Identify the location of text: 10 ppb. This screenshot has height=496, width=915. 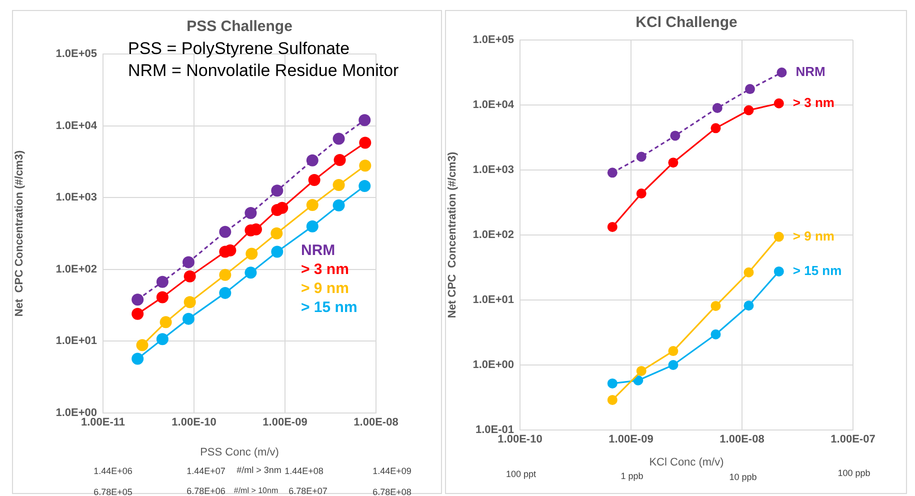
(743, 477).